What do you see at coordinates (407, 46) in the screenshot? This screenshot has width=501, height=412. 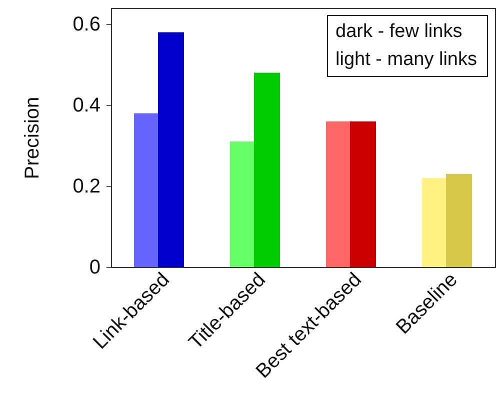 I see `text-box: dark - few links light - many links` at bounding box center [407, 46].